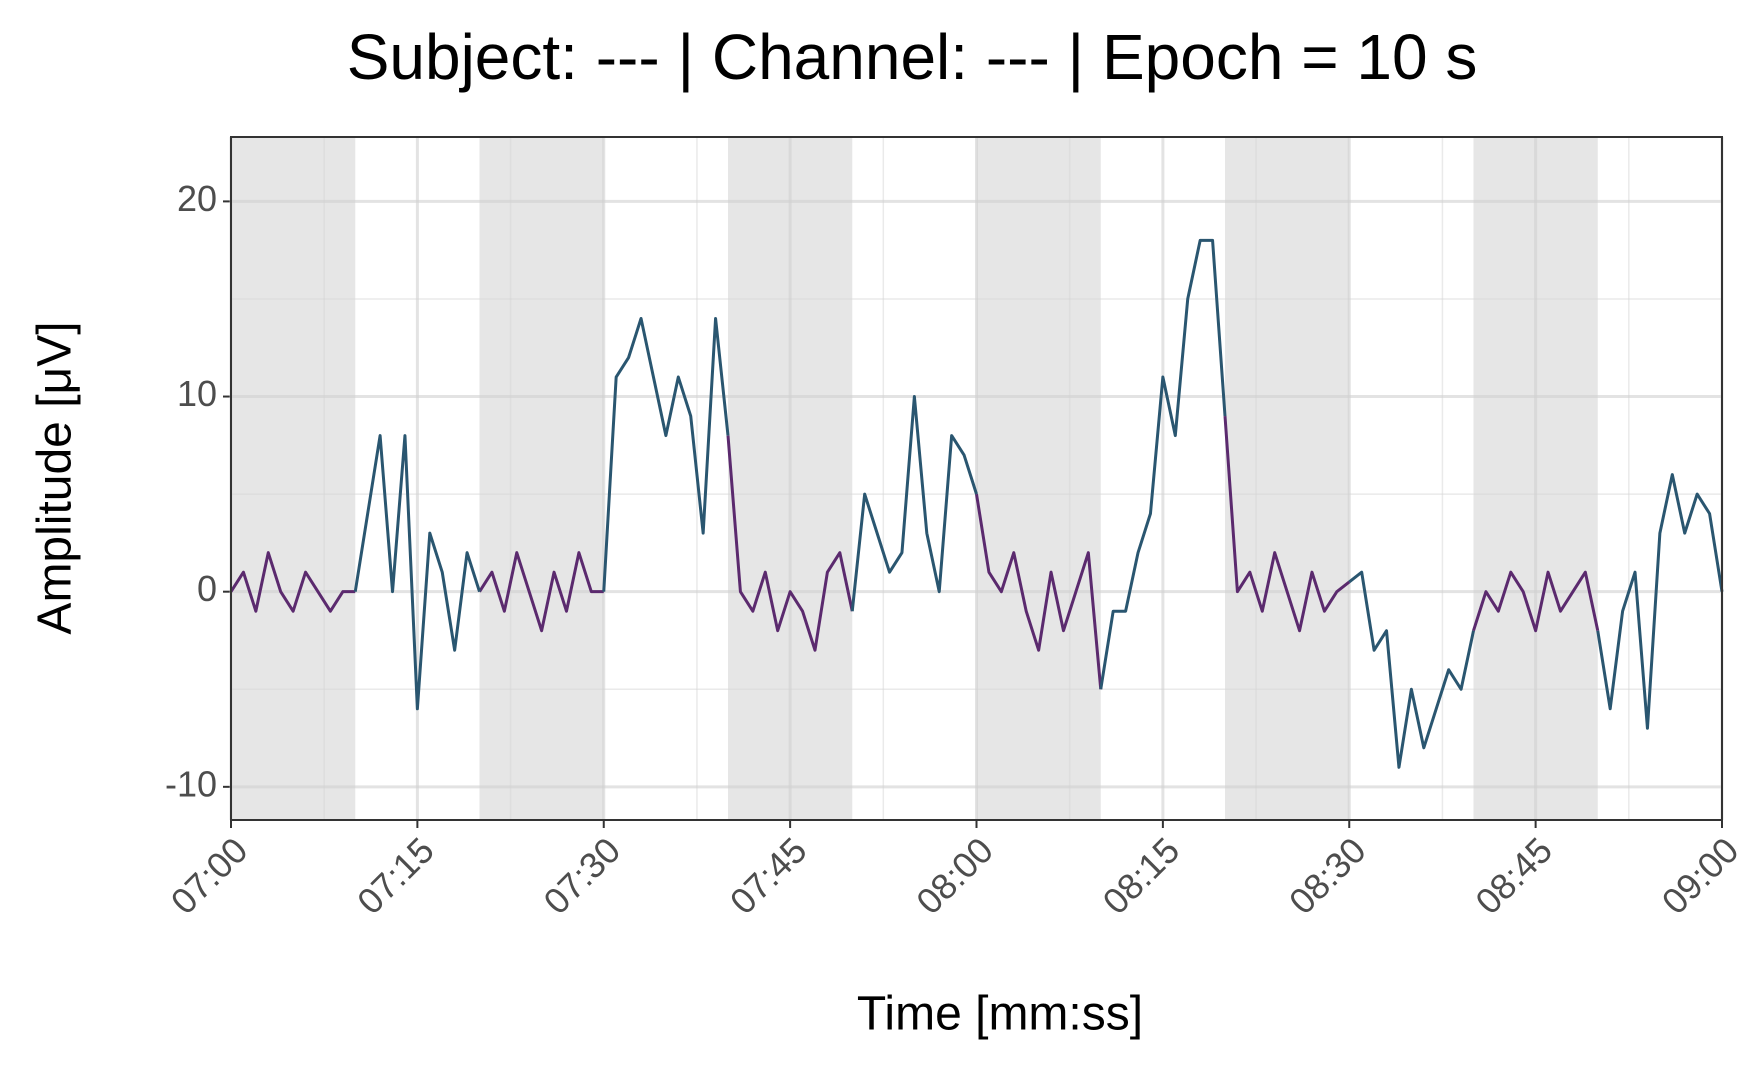  I want to click on y-tick-label: -10, so click(191, 783).